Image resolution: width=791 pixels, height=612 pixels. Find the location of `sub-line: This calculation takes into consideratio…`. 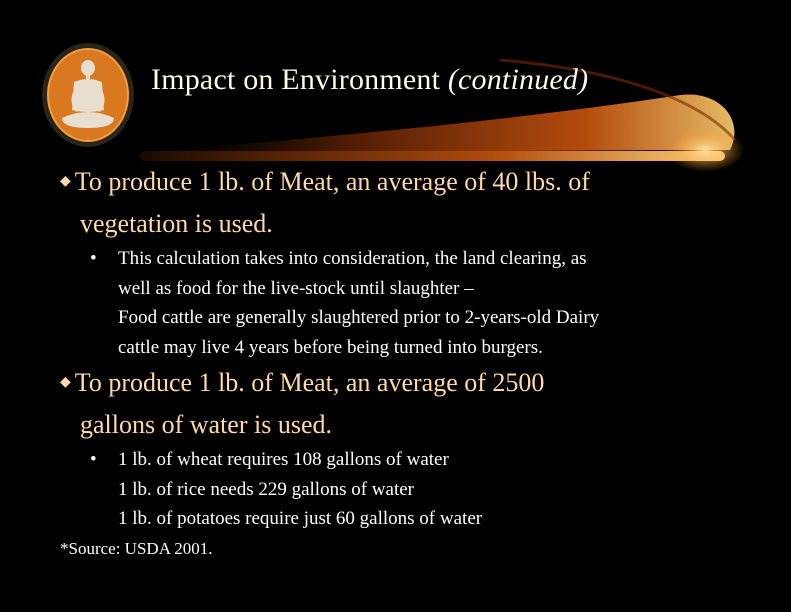

sub-line: This calculation takes into consideratio… is located at coordinates (352, 258).